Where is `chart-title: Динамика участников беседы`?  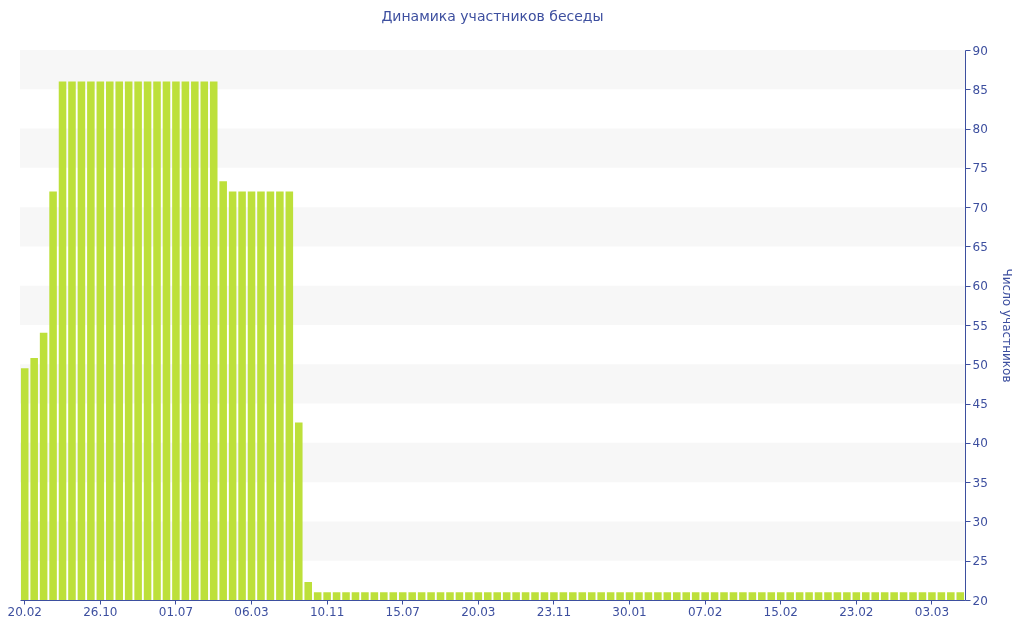 chart-title: Динамика участников беседы is located at coordinates (492, 16).